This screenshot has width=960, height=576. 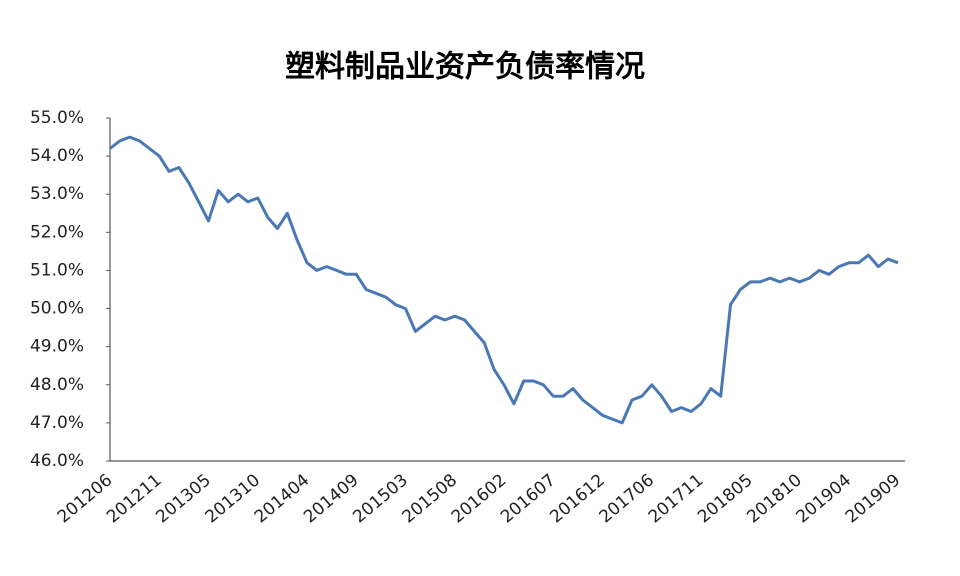 What do you see at coordinates (430, 498) in the screenshot?
I see `x-tick-label: 201508` at bounding box center [430, 498].